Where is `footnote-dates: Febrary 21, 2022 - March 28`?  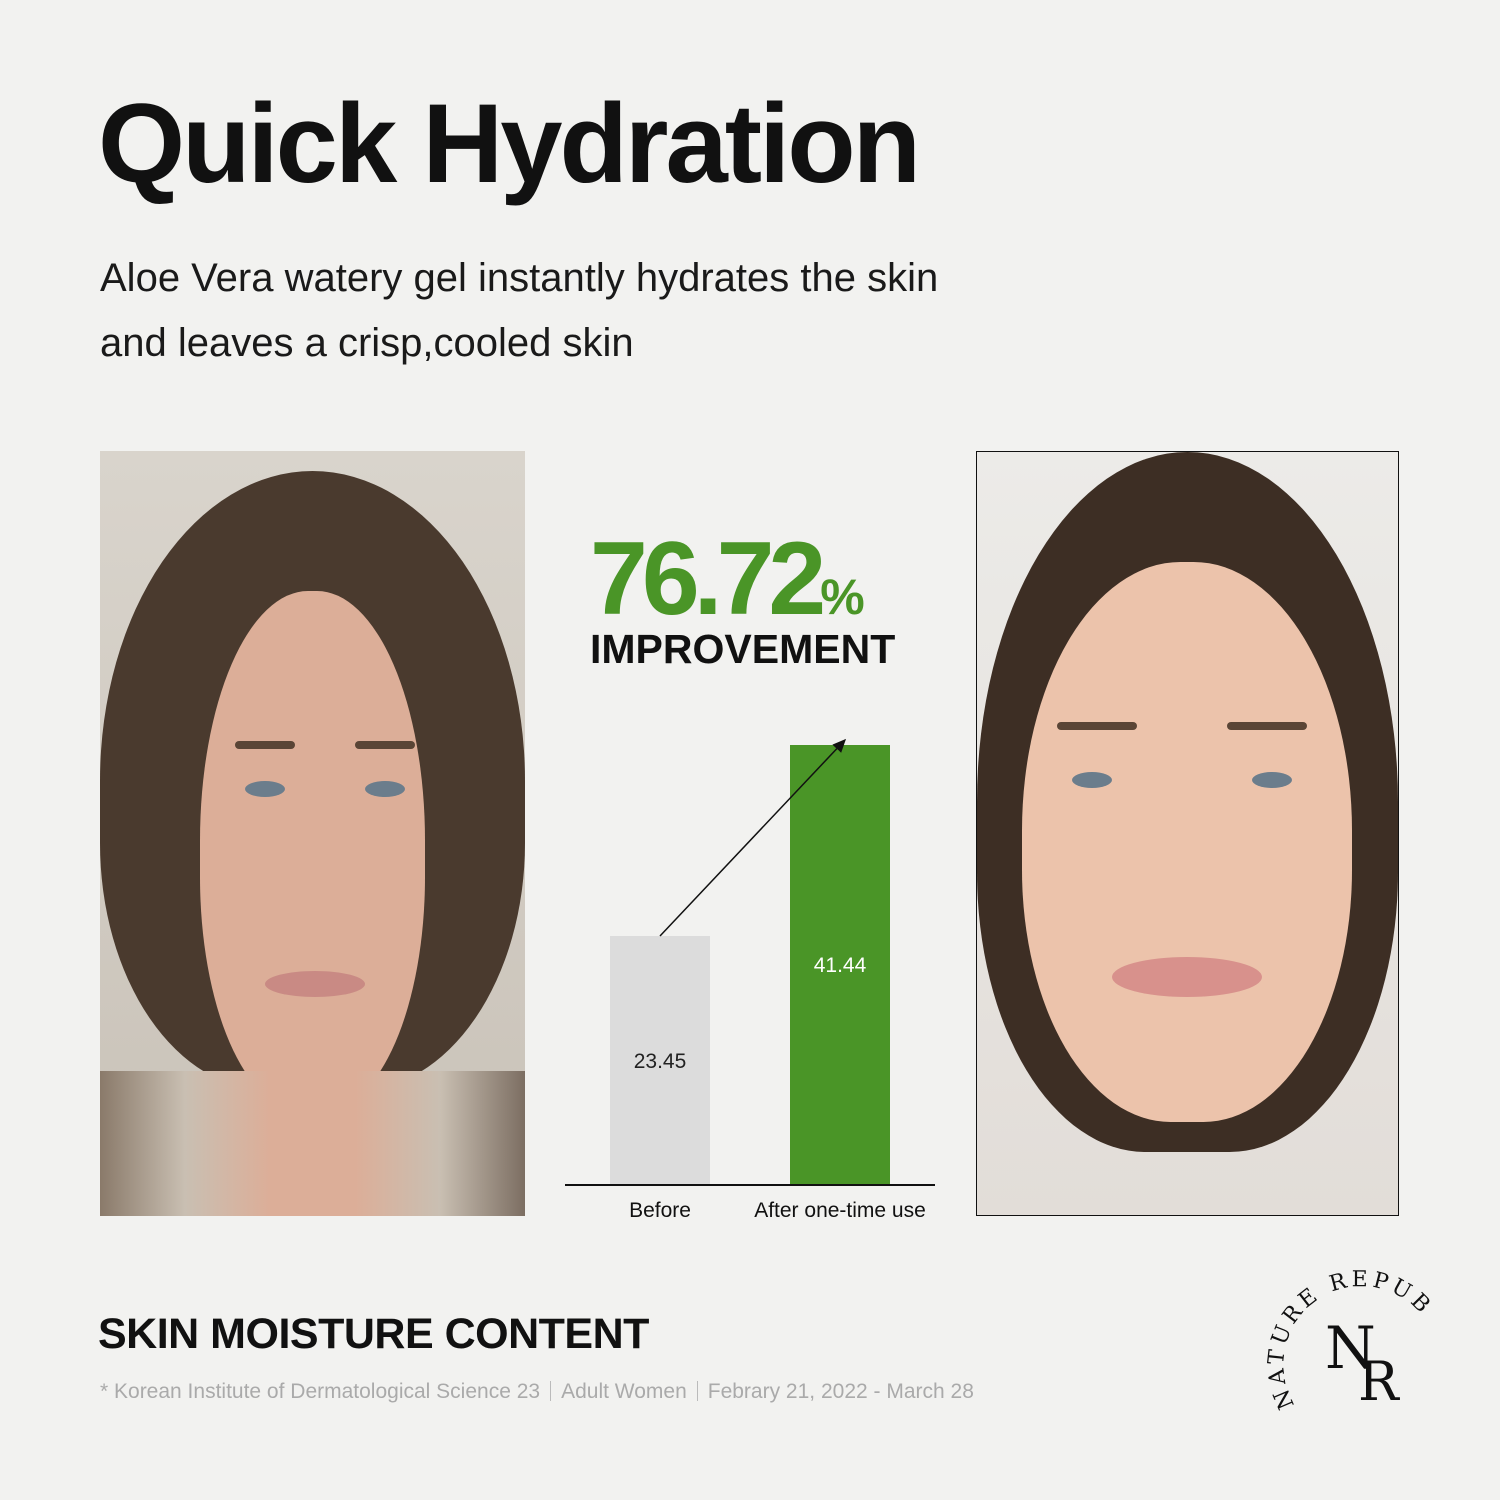 footnote-dates: Febrary 21, 2022 - March 28 is located at coordinates (840, 1391).